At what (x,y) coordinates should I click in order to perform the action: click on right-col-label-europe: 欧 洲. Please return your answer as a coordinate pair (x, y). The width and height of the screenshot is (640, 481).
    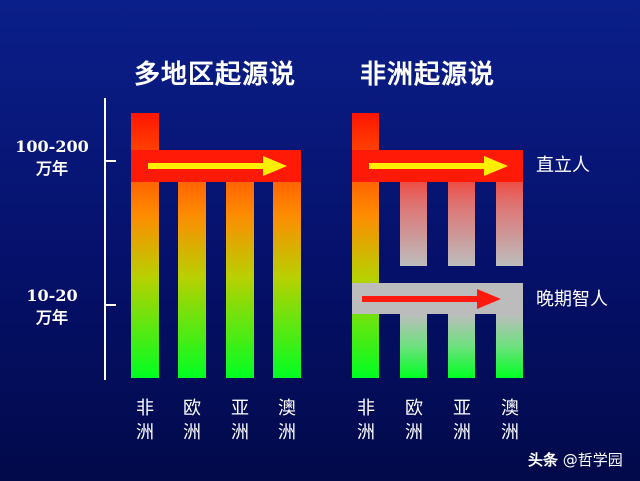
    Looking at the image, I should click on (414, 421).